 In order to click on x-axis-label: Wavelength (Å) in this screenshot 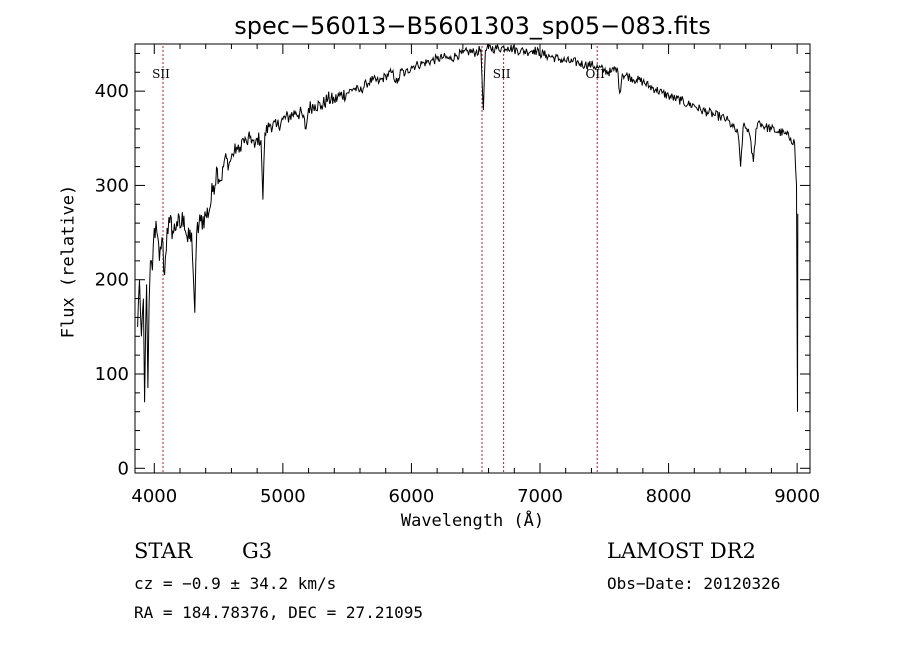, I will do `click(472, 521)`.